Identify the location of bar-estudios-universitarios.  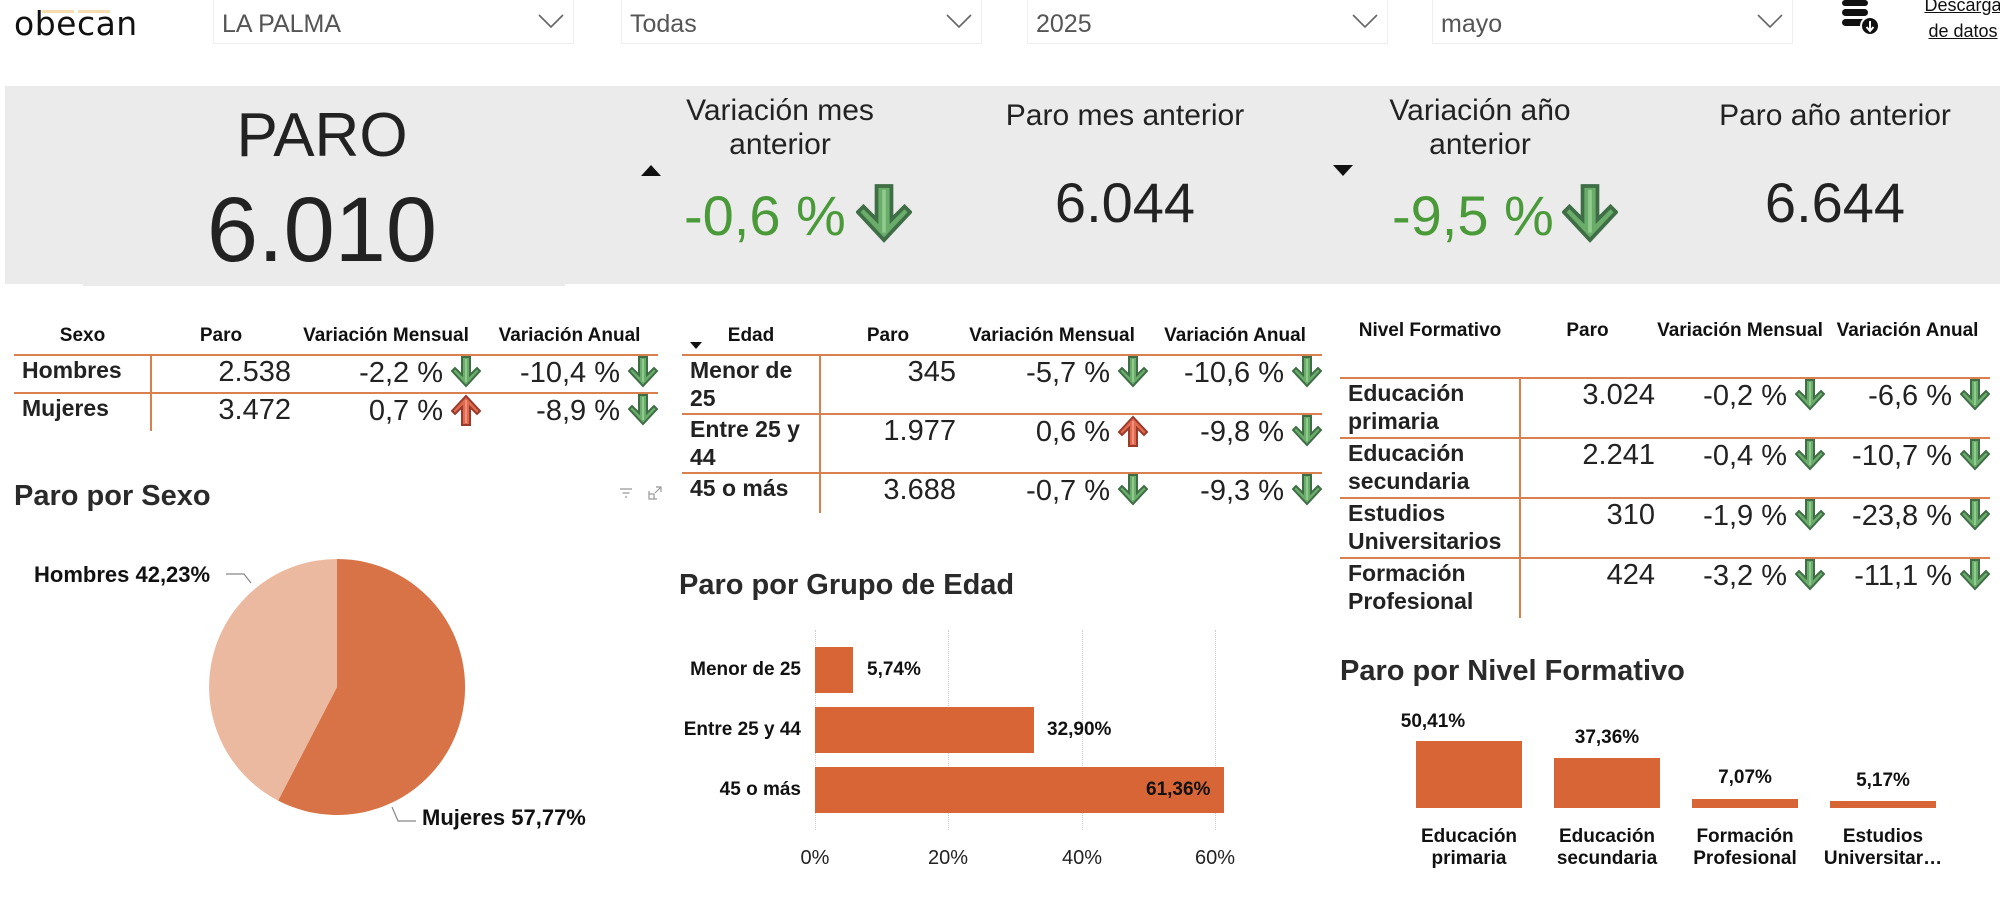
(1883, 804).